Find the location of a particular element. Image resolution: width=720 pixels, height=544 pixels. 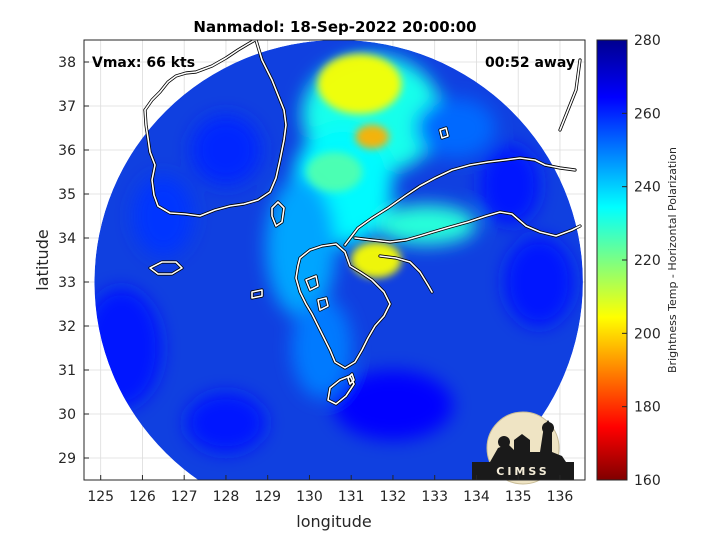

colorbar-tick-label: 220 is located at coordinates (647, 261).